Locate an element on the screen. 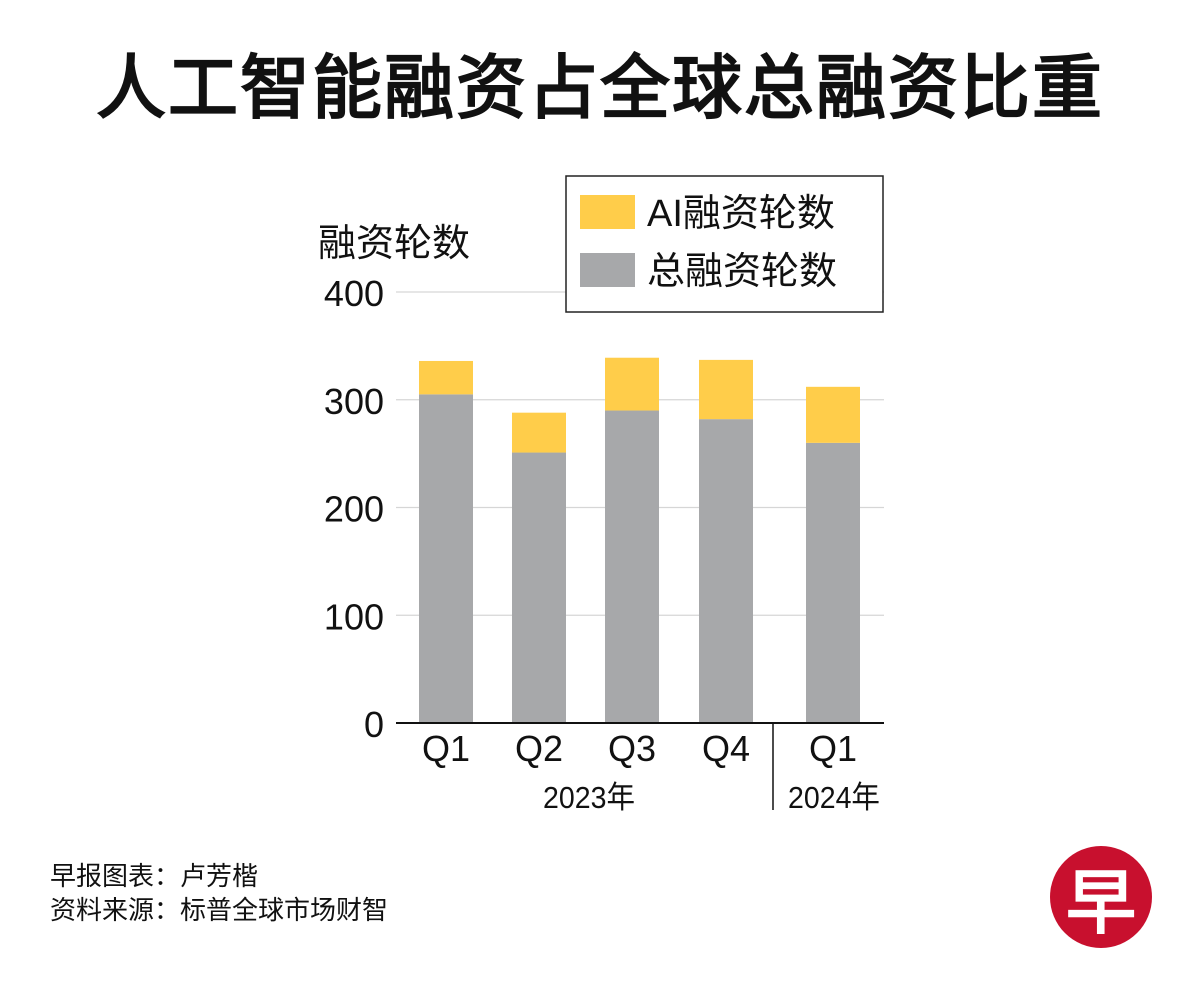  y-tick-label: 400 is located at coordinates (354, 293).